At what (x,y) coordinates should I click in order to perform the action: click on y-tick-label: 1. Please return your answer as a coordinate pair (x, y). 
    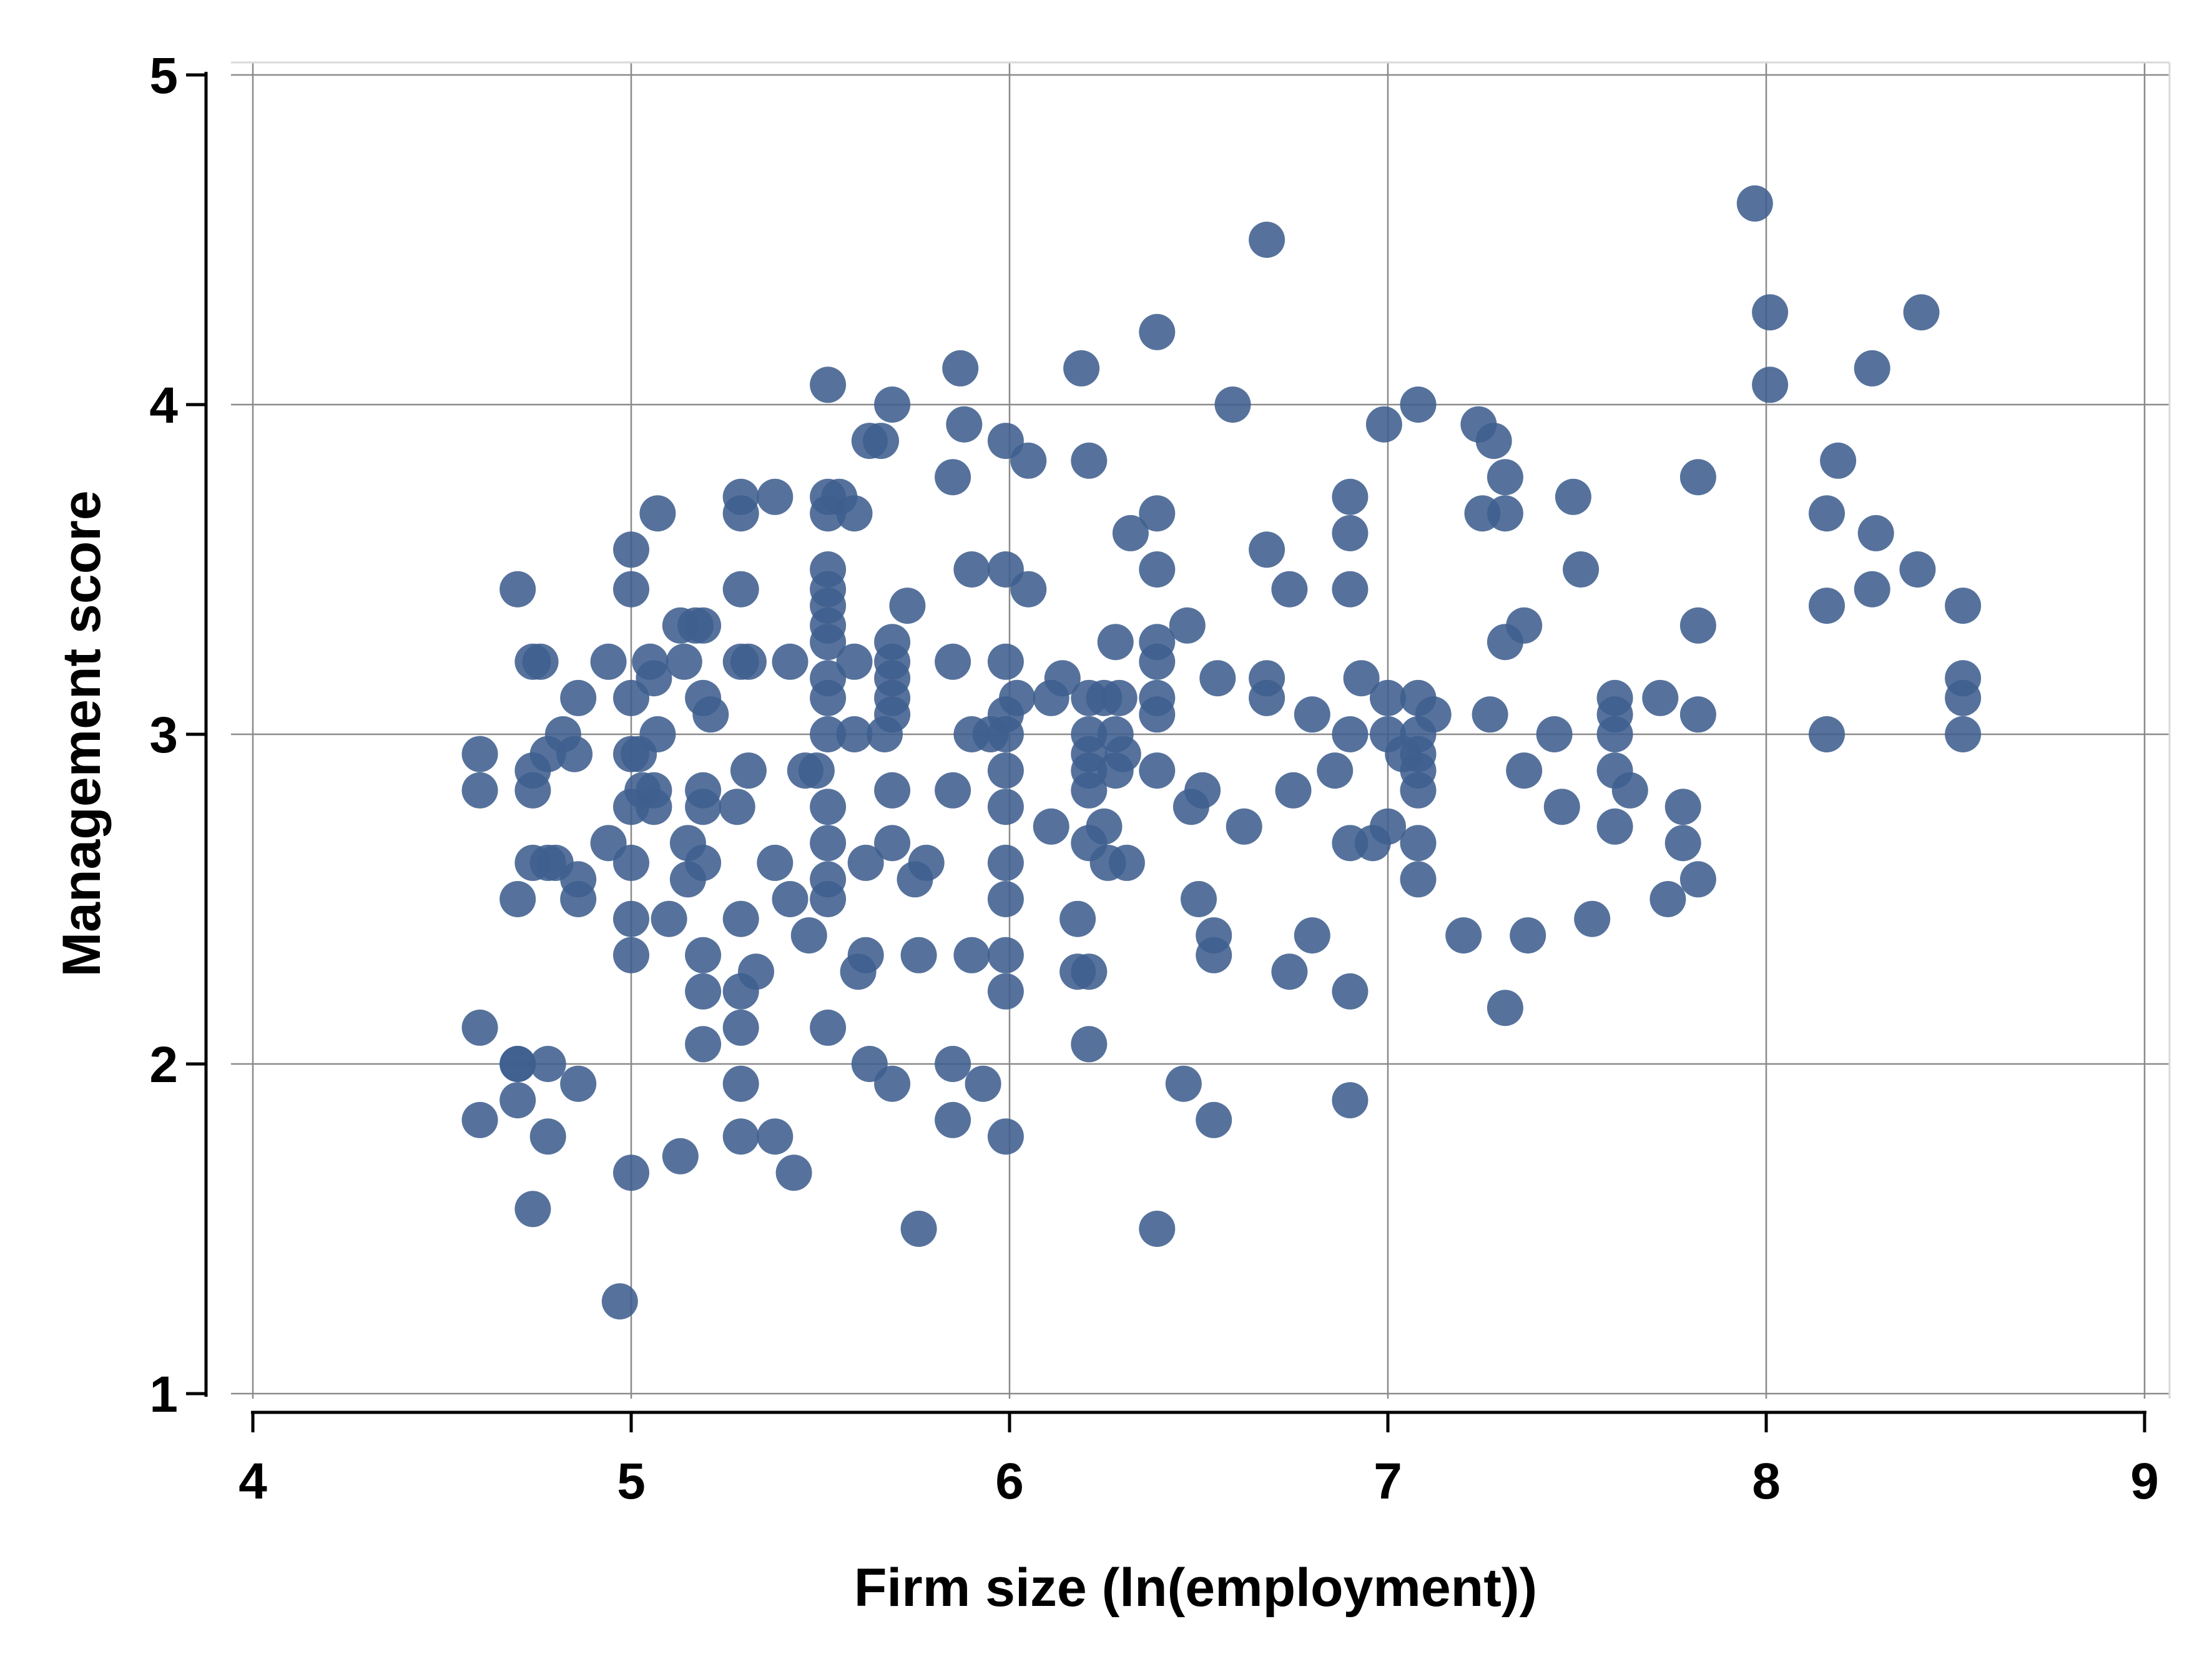
    Looking at the image, I should click on (163, 1394).